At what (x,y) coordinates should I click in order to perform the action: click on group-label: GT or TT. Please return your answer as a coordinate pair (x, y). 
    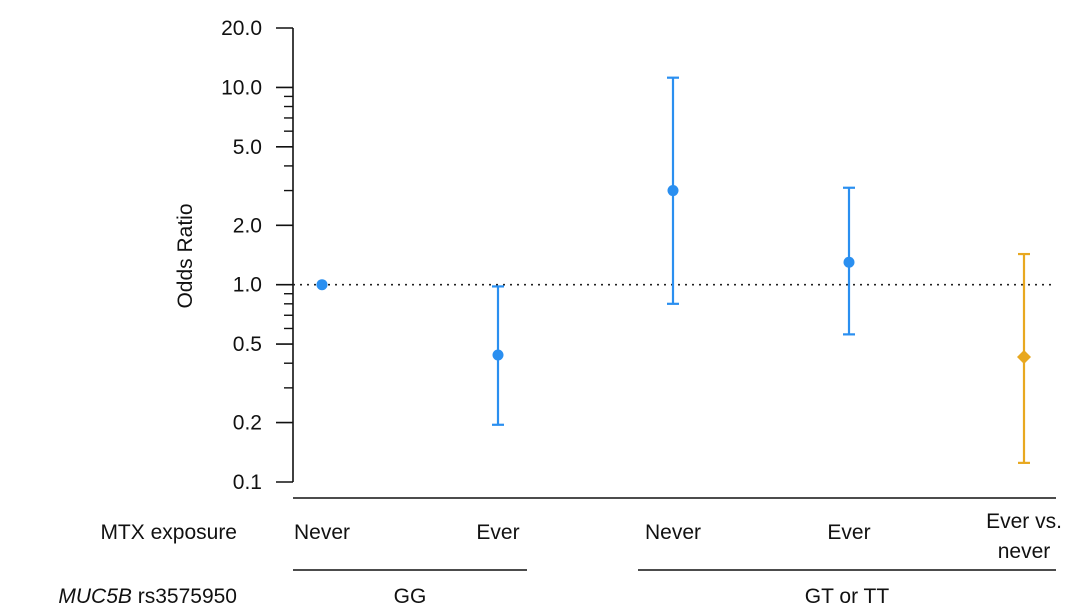
    Looking at the image, I should click on (847, 596).